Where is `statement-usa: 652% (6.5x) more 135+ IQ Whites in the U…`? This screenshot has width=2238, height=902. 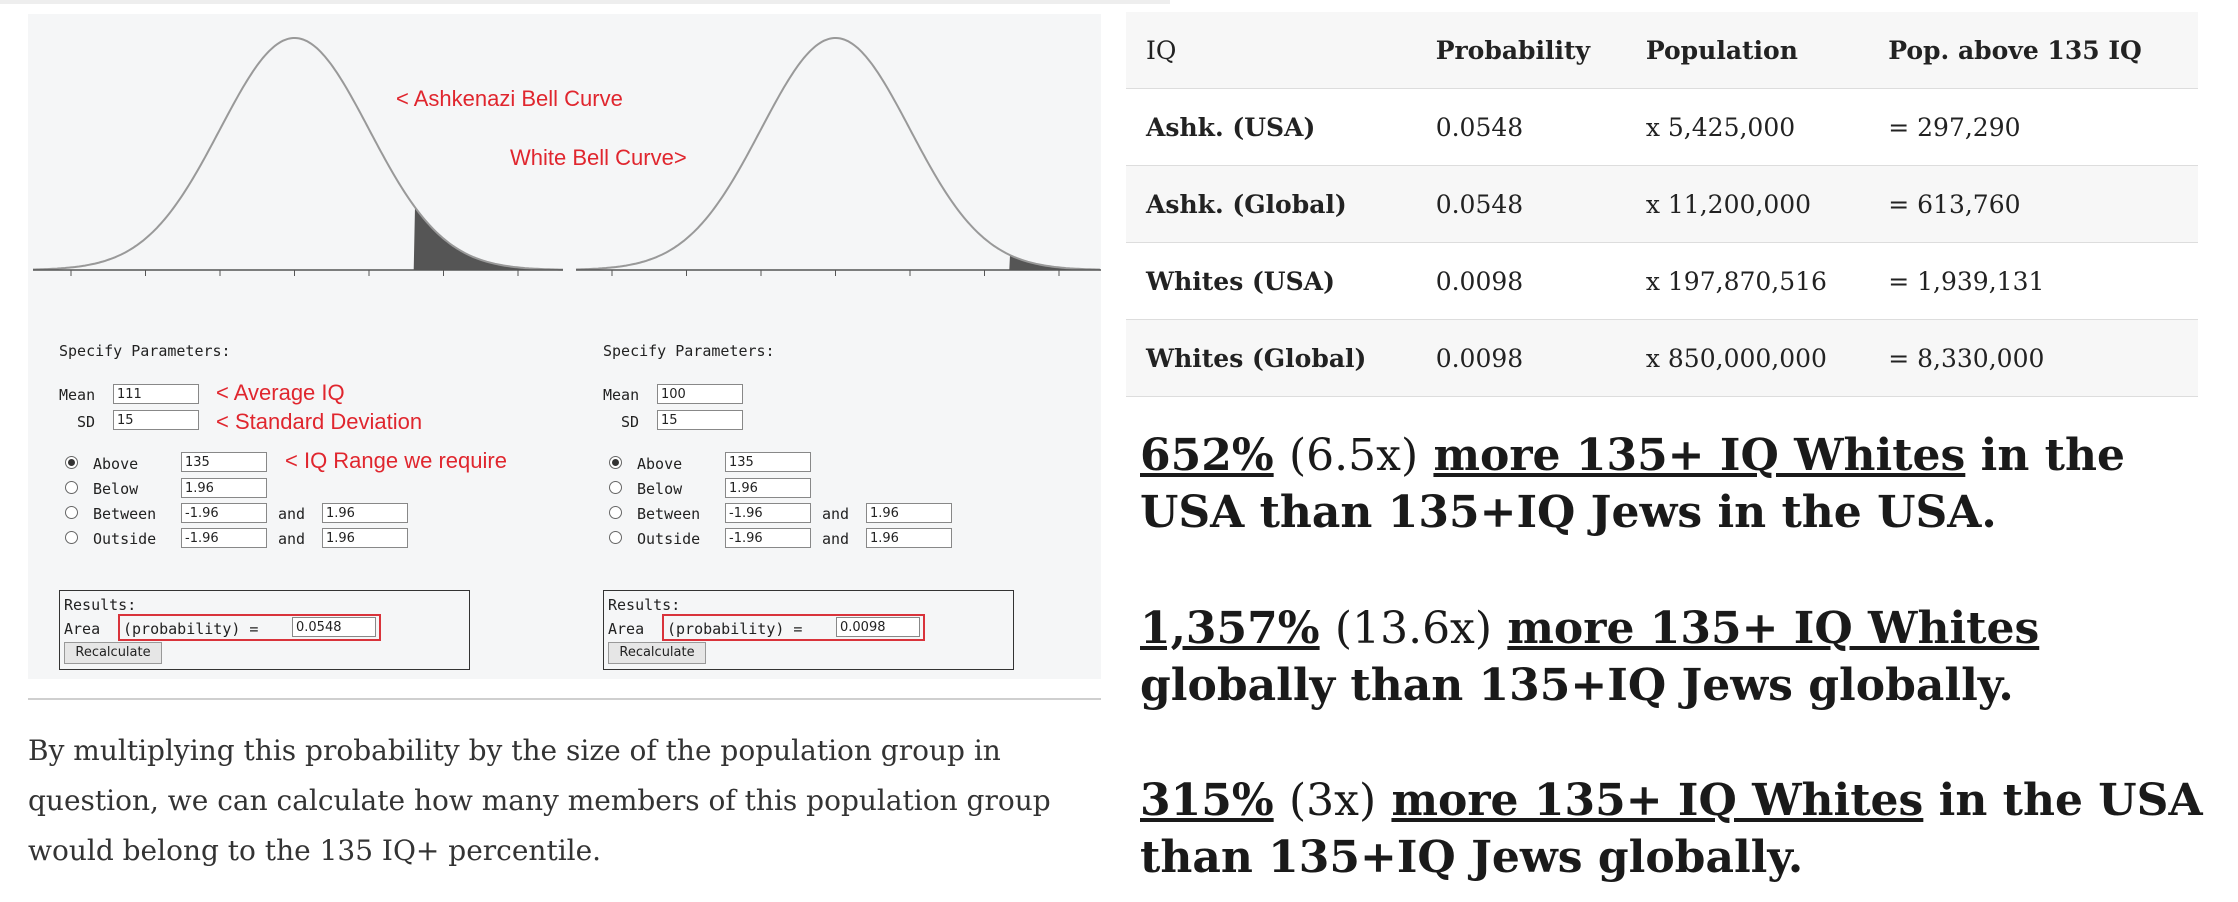 statement-usa: 652% (6.5x) more 135+ IQ Whites in the U… is located at coordinates (1685, 484).